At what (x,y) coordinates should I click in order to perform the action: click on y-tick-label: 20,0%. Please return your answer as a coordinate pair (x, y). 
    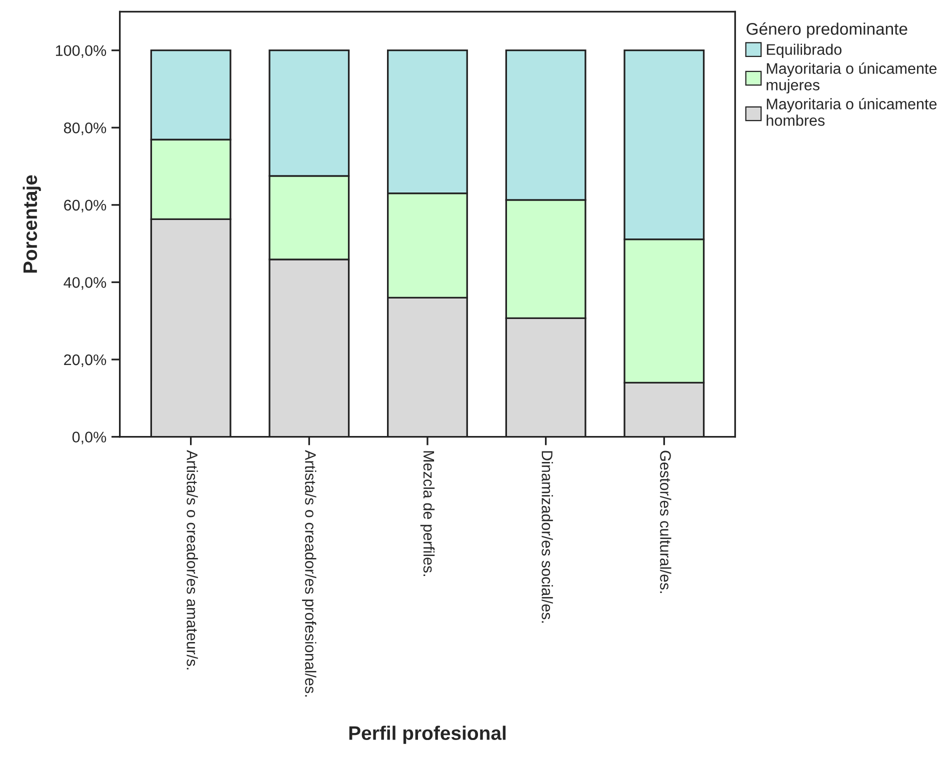
    Looking at the image, I should click on (85, 360).